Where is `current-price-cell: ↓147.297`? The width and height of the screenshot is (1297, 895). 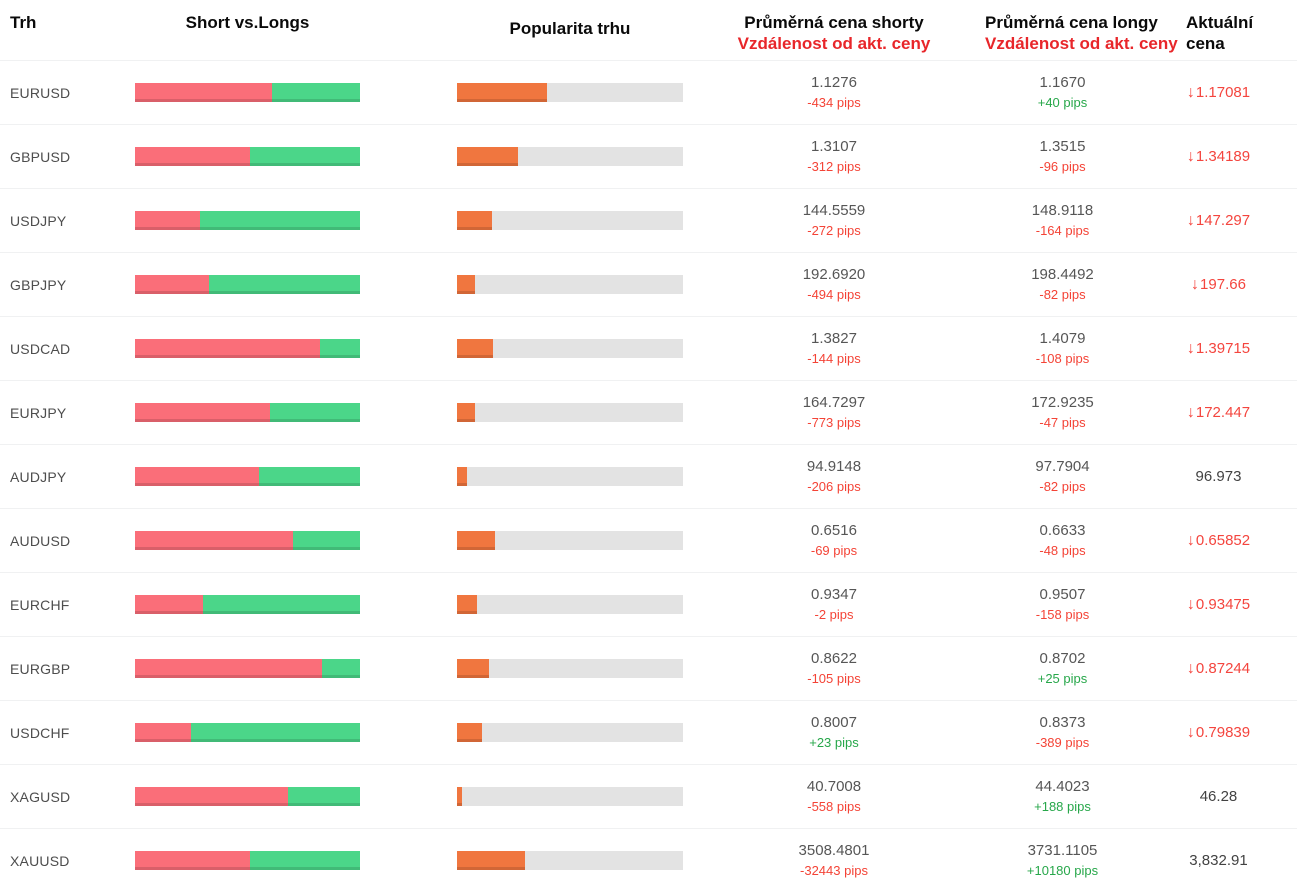 current-price-cell: ↓147.297 is located at coordinates (1218, 221).